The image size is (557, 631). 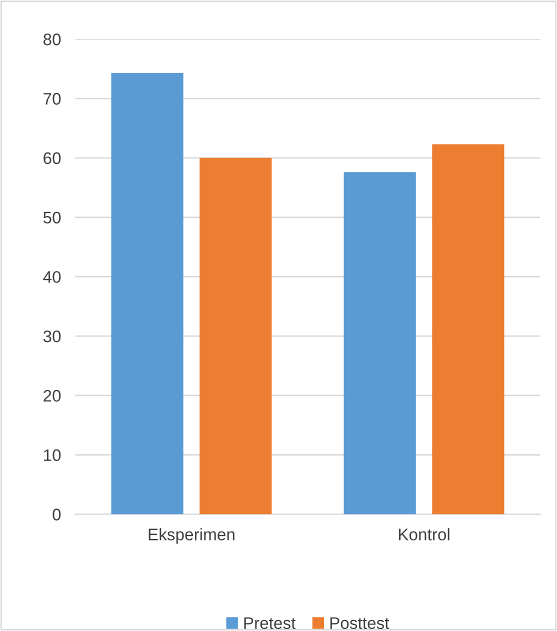 What do you see at coordinates (52, 396) in the screenshot?
I see `y-tick-label: 20` at bounding box center [52, 396].